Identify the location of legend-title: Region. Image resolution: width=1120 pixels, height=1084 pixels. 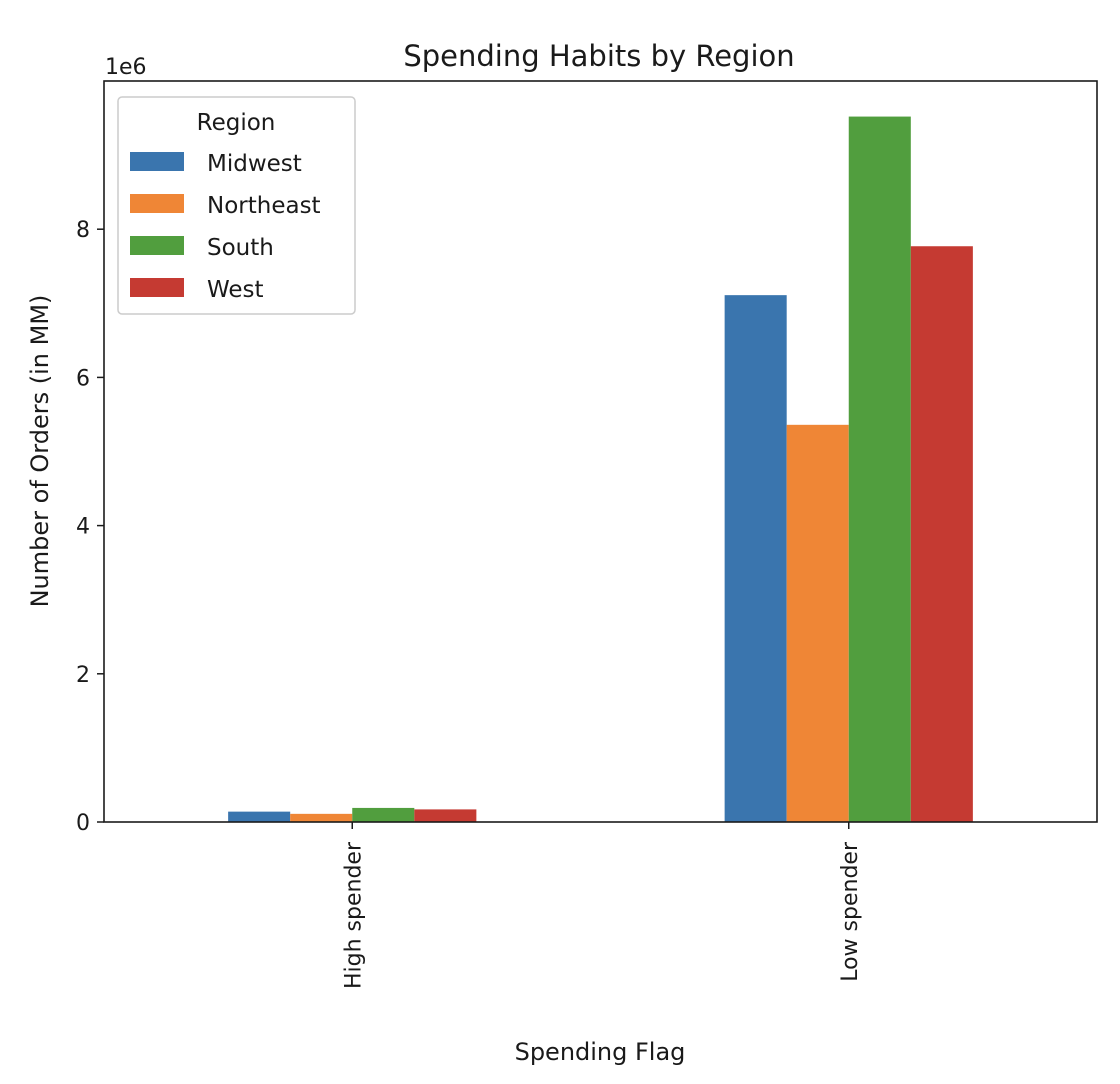
(236, 123).